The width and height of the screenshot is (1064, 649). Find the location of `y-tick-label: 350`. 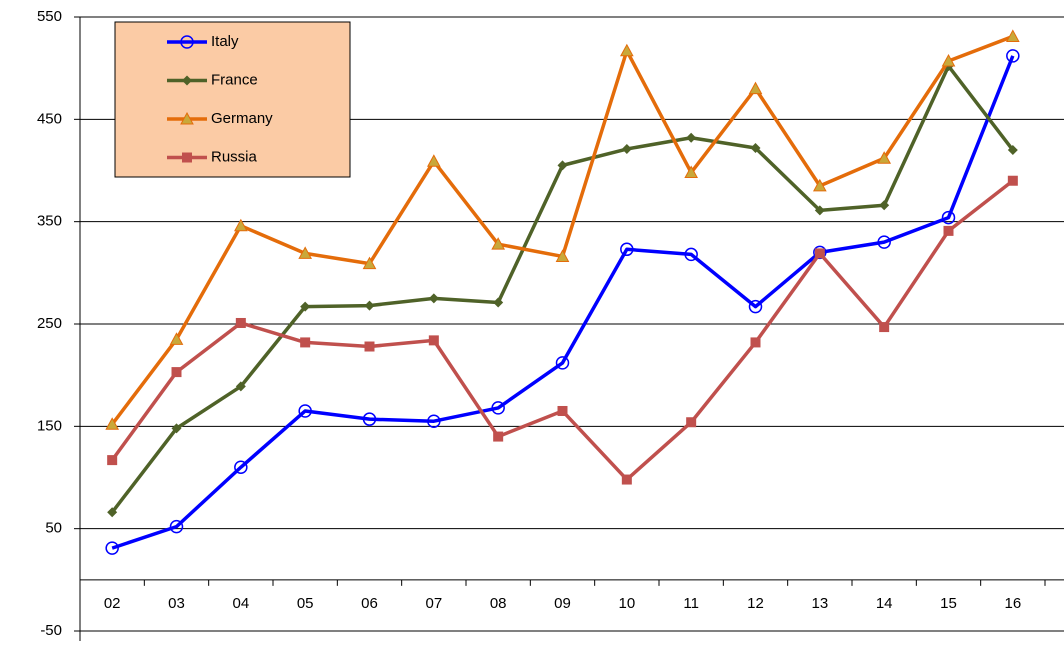

y-tick-label: 350 is located at coordinates (49, 221).